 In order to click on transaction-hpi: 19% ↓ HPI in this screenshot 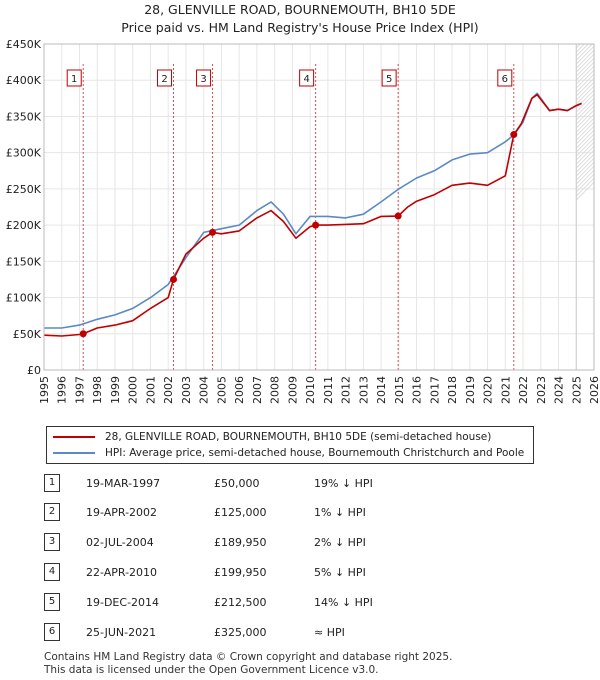, I will do `click(343, 483)`.